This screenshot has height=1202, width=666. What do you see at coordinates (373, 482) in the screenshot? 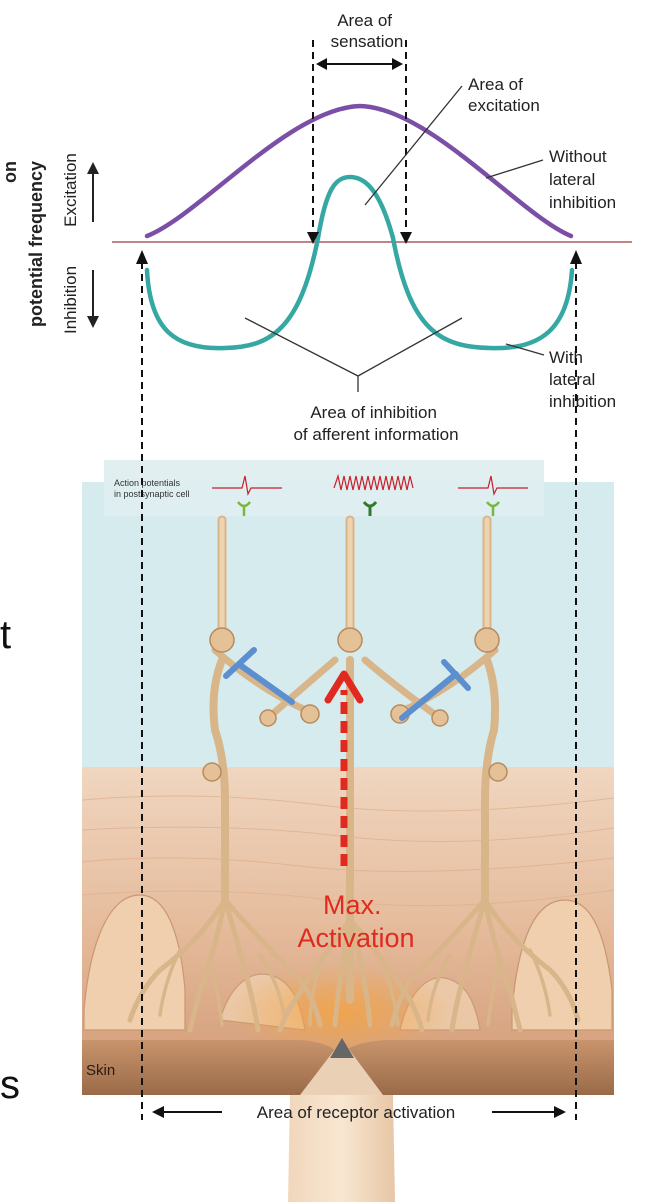
I see `spike-trace-center` at bounding box center [373, 482].